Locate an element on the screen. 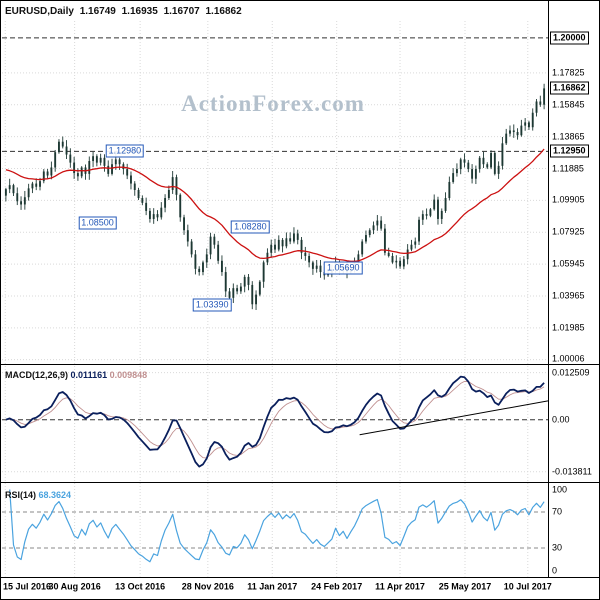  price-annotation: 1.05690 is located at coordinates (343, 268).